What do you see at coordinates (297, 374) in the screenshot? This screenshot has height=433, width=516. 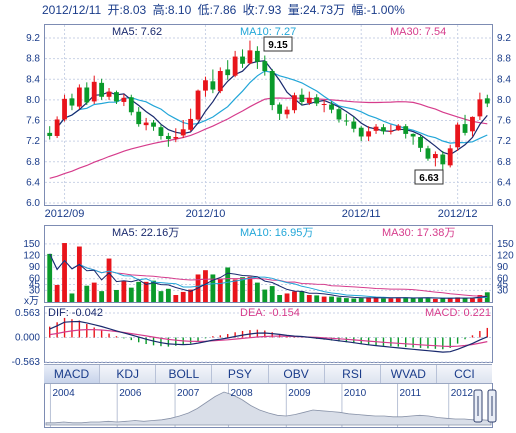 I see `tab-obv: OBV` at bounding box center [297, 374].